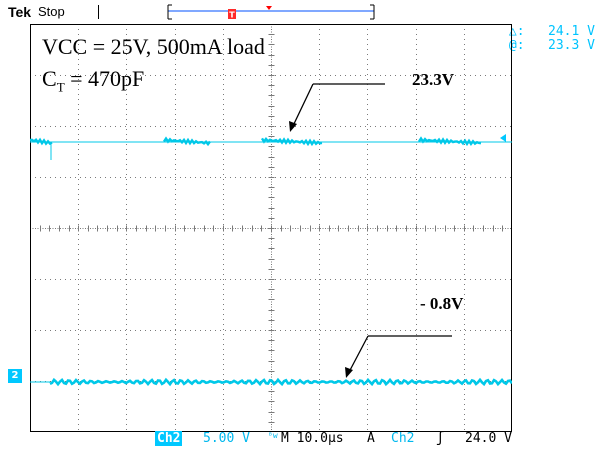 This screenshot has width=609, height=452. Describe the element at coordinates (442, 303) in the screenshot. I see `low-level-label: - 0.8V` at that location.